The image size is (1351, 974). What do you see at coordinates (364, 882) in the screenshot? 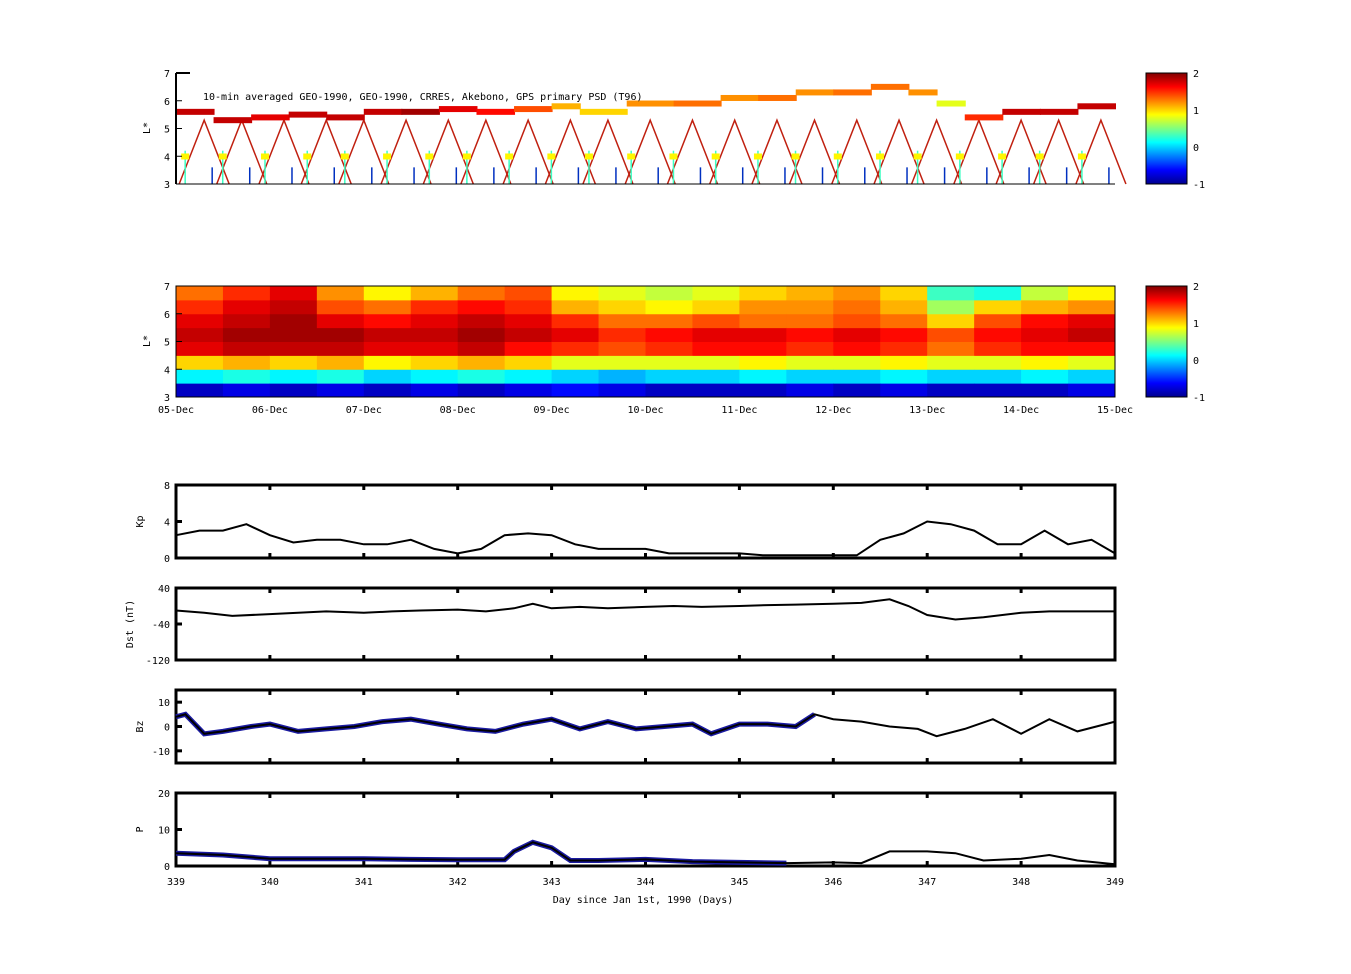
I see `day-tick-label: 341` at bounding box center [364, 882].